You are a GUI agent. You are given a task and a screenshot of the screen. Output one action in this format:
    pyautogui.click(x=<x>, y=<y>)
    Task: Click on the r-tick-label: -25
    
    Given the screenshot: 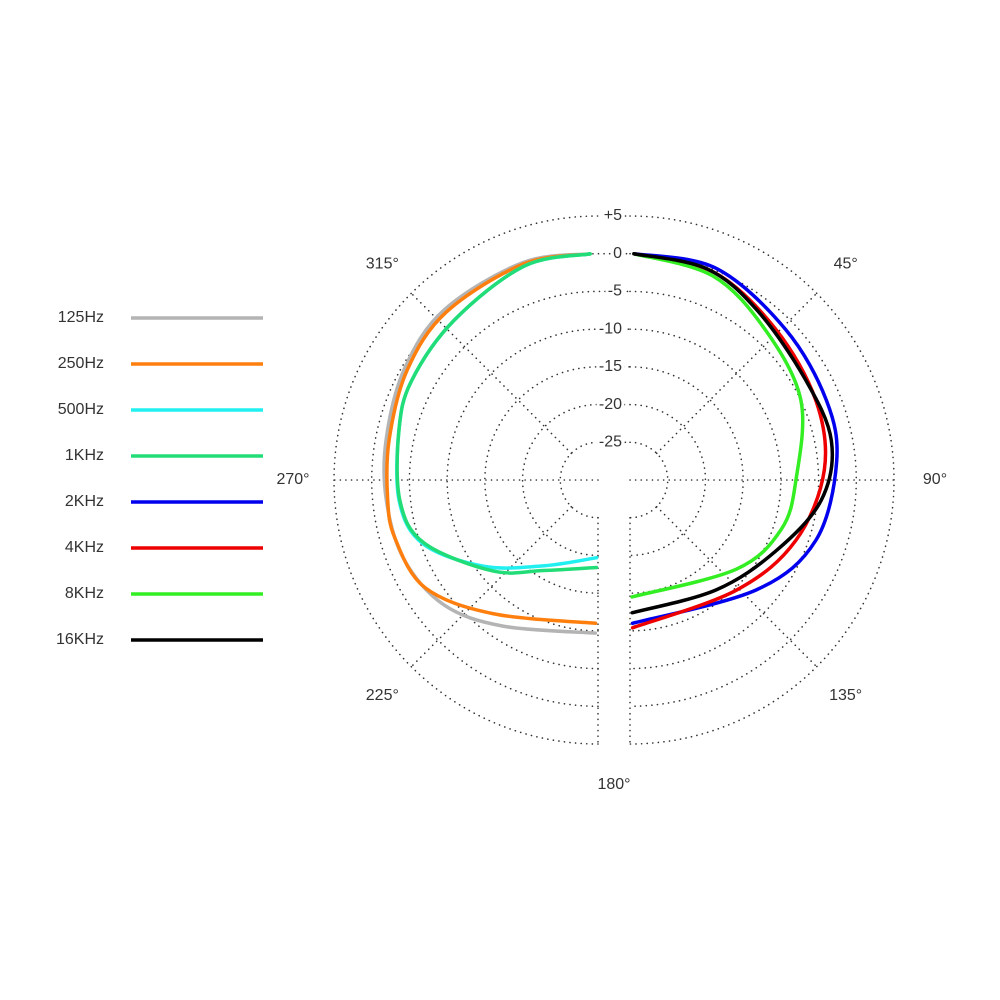 What is the action you would take?
    pyautogui.click(x=610, y=442)
    